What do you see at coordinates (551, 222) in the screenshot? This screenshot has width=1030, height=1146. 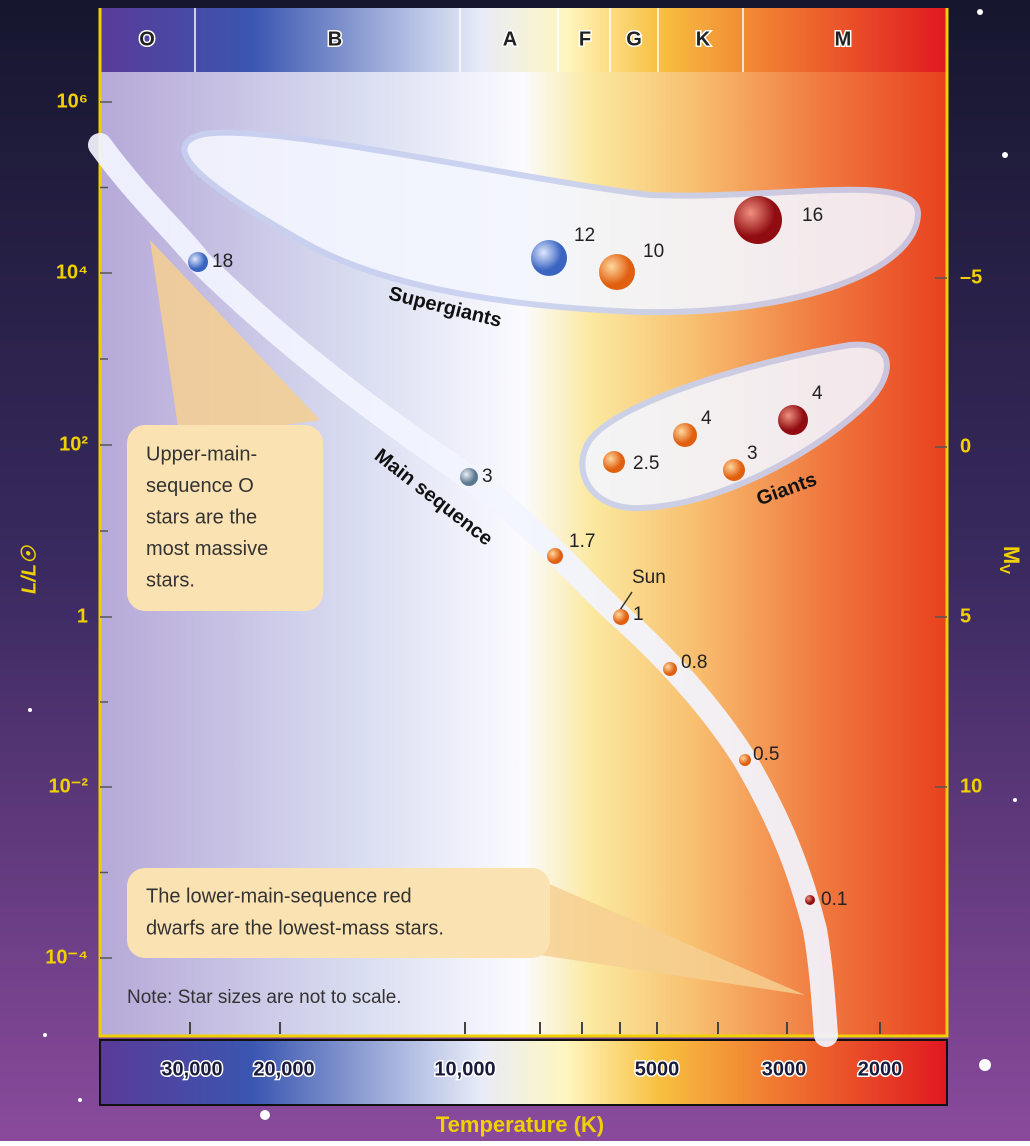 I see `supergiant-region` at bounding box center [551, 222].